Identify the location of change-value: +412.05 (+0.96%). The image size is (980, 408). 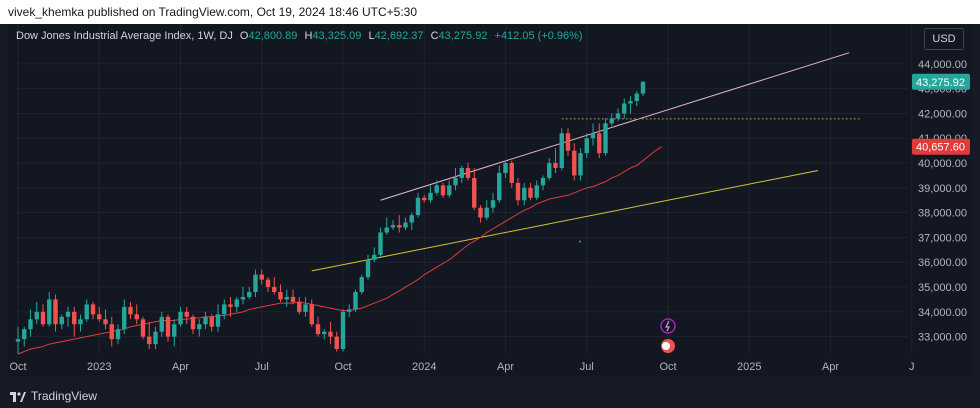
(538, 36).